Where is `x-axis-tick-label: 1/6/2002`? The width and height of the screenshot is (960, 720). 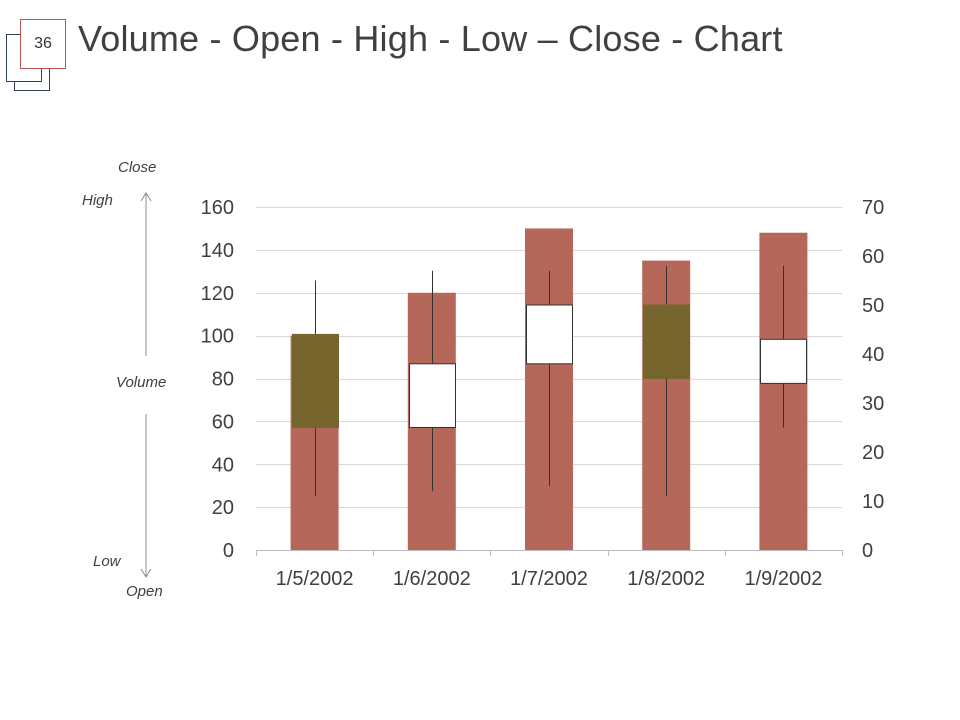 x-axis-tick-label: 1/6/2002 is located at coordinates (432, 579).